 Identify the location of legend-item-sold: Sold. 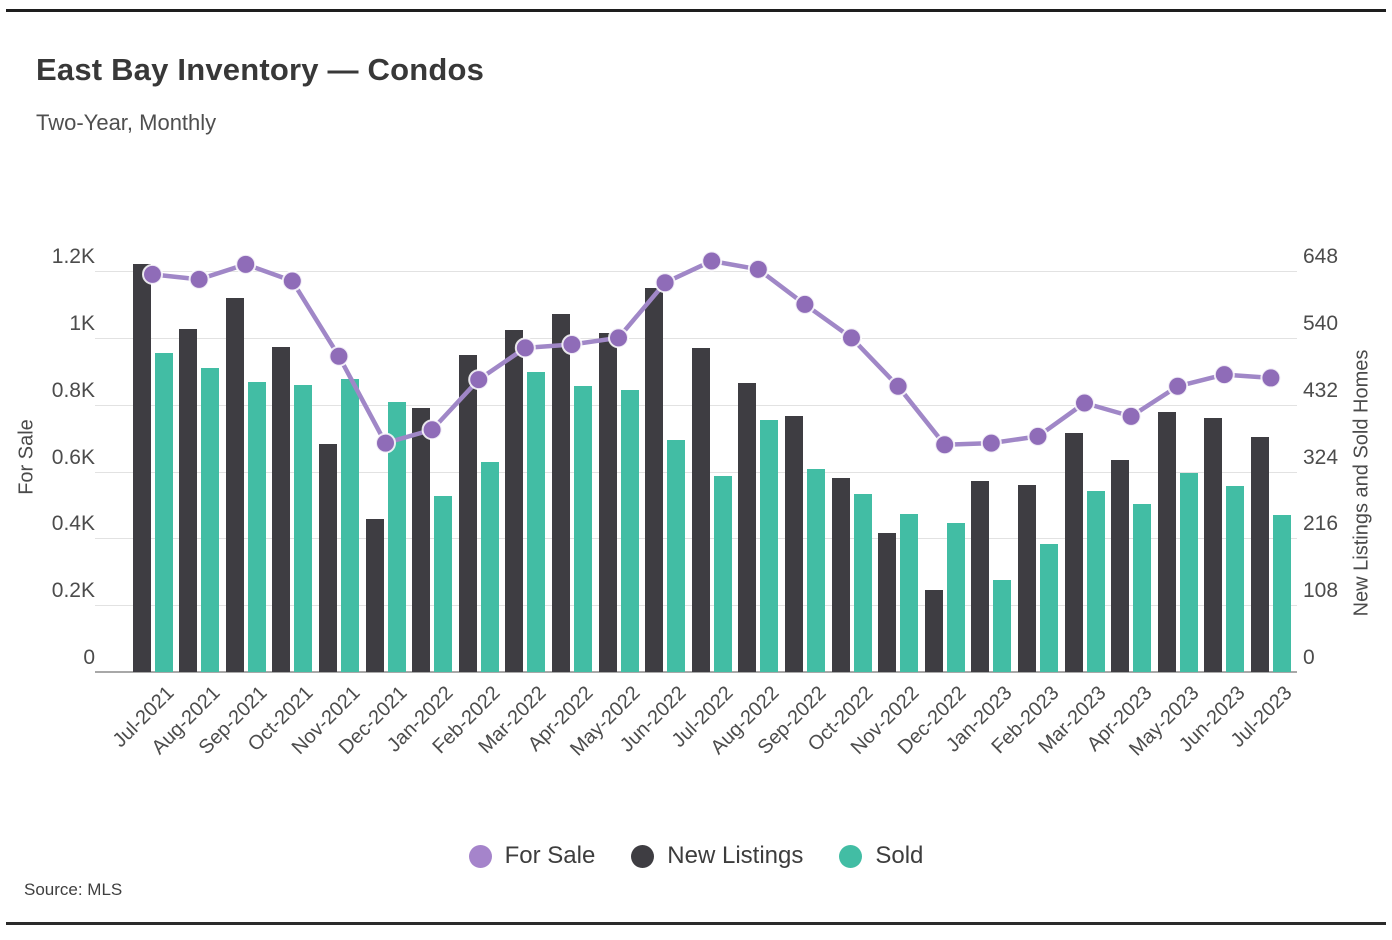
(881, 856).